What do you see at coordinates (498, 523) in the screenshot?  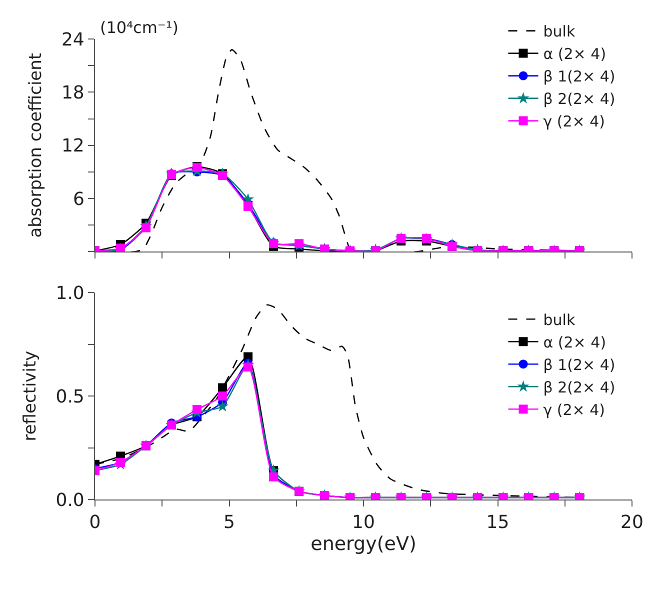 I see `x-tick-label: 15` at bounding box center [498, 523].